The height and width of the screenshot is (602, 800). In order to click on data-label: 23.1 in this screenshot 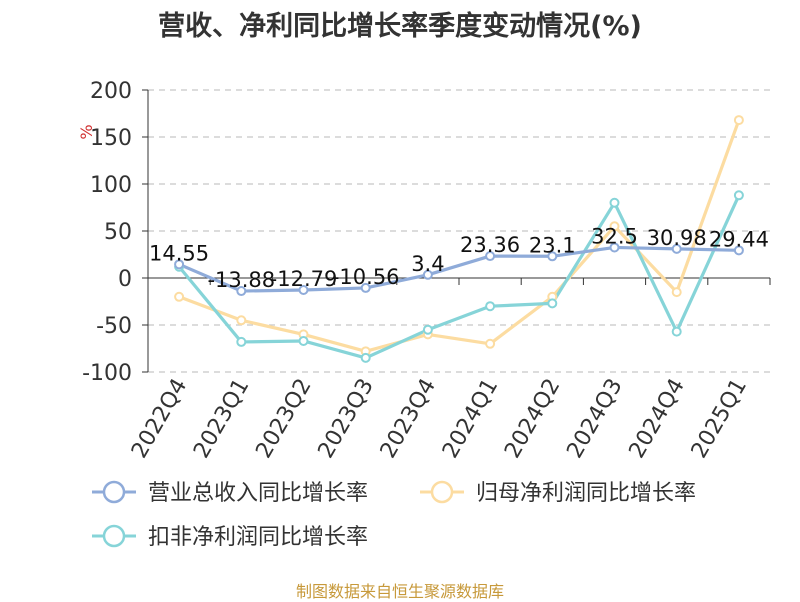, I will do `click(552, 245)`.